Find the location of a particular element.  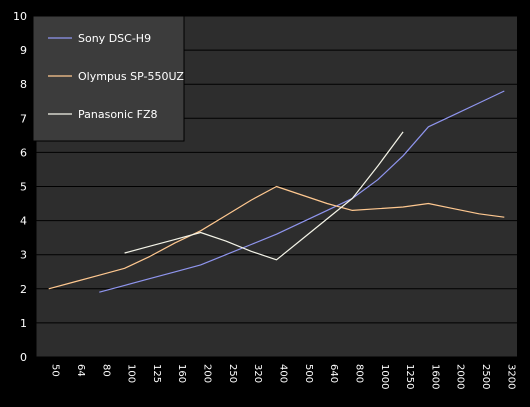

y-tick-label: 0 is located at coordinates (23, 357).